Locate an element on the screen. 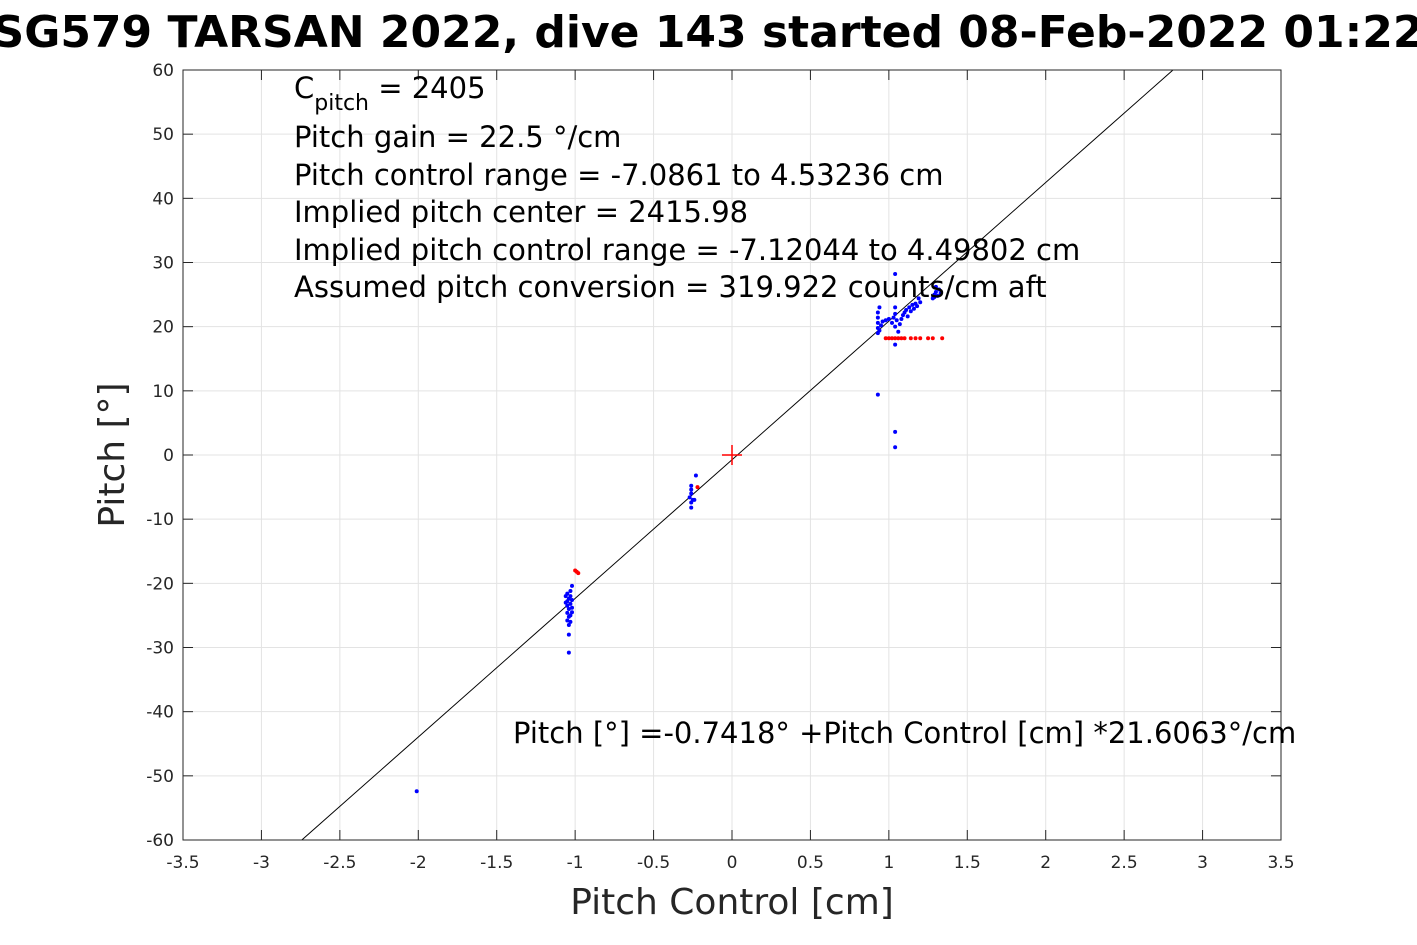 This screenshot has width=1417, height=945. x-tick-label: -3.5 is located at coordinates (182, 863).